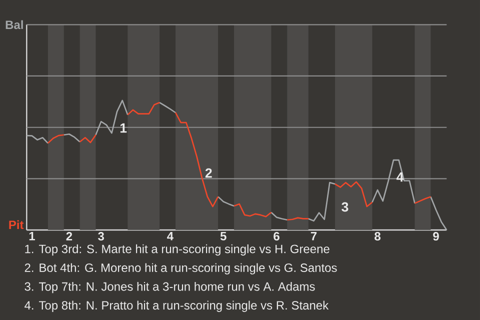  I want to click on text: 4. Top 8th: N. Pratto hit a run-scoring single vs R. Stanek, so click(176, 306).